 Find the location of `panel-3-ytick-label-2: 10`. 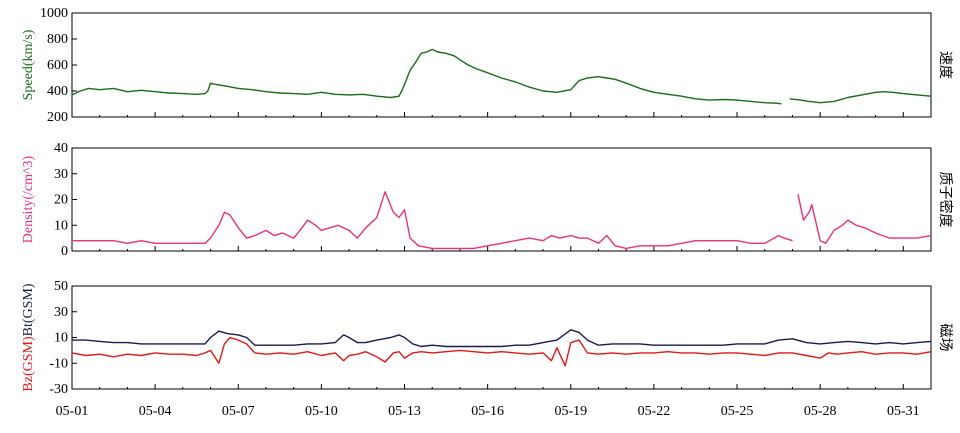

panel-3-ytick-label-2: 10 is located at coordinates (61, 338).